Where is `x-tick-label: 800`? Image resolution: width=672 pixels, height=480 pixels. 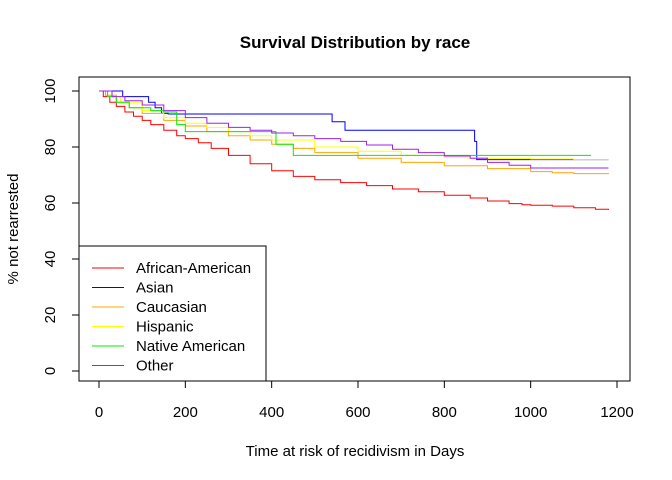 x-tick-label: 800 is located at coordinates (444, 412).